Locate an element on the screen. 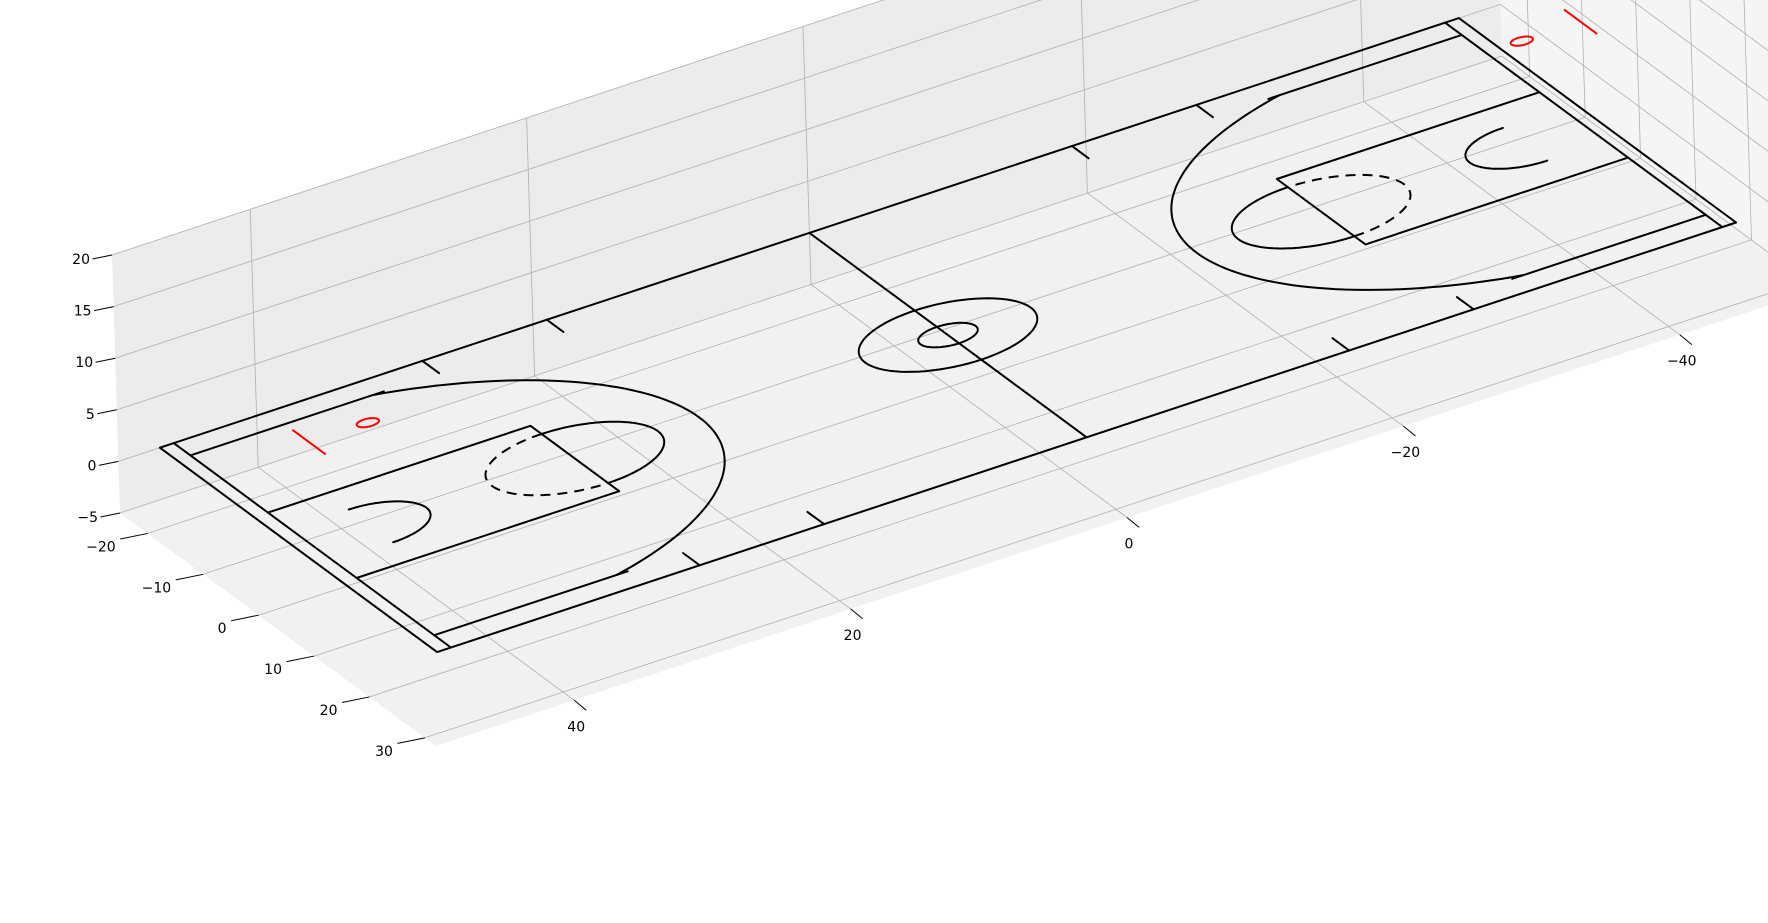  baseline-right is located at coordinates (312, 545).